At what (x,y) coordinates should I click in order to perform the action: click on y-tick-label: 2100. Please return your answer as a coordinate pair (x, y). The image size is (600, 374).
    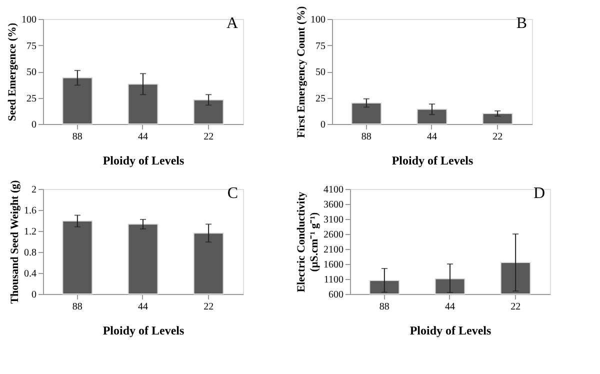
    Looking at the image, I should click on (334, 250).